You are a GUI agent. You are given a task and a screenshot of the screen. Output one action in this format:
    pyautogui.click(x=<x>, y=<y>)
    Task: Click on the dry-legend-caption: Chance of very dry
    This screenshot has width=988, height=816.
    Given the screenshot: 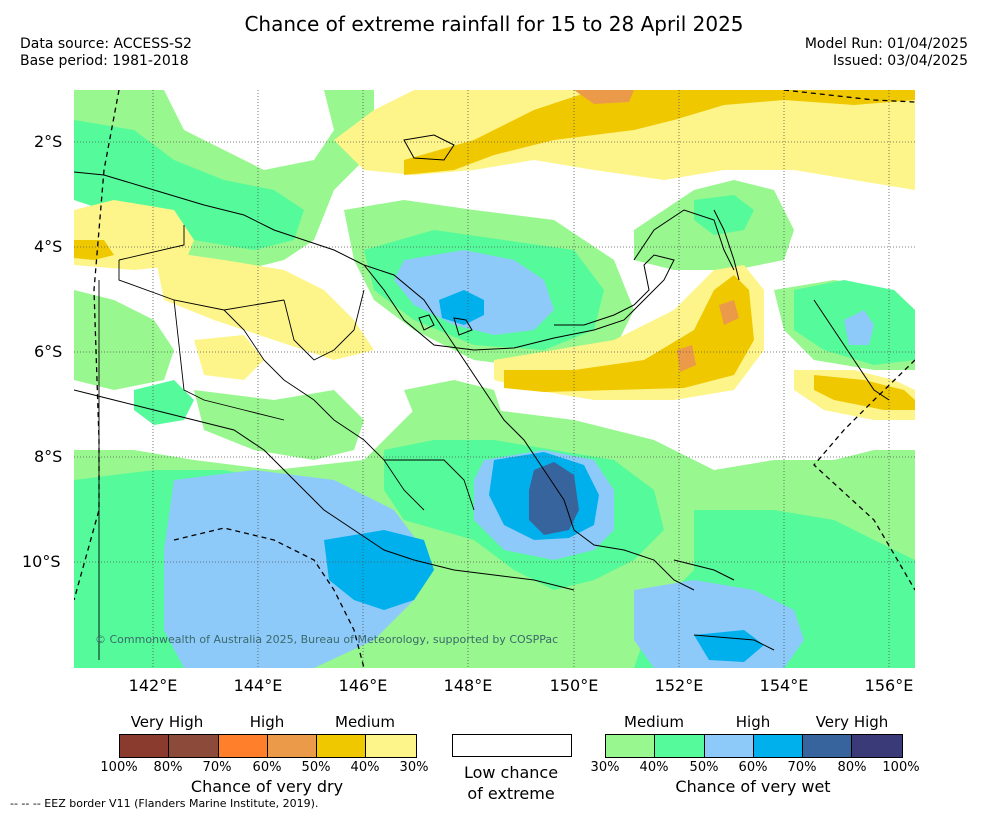 What is the action you would take?
    pyautogui.click(x=267, y=786)
    